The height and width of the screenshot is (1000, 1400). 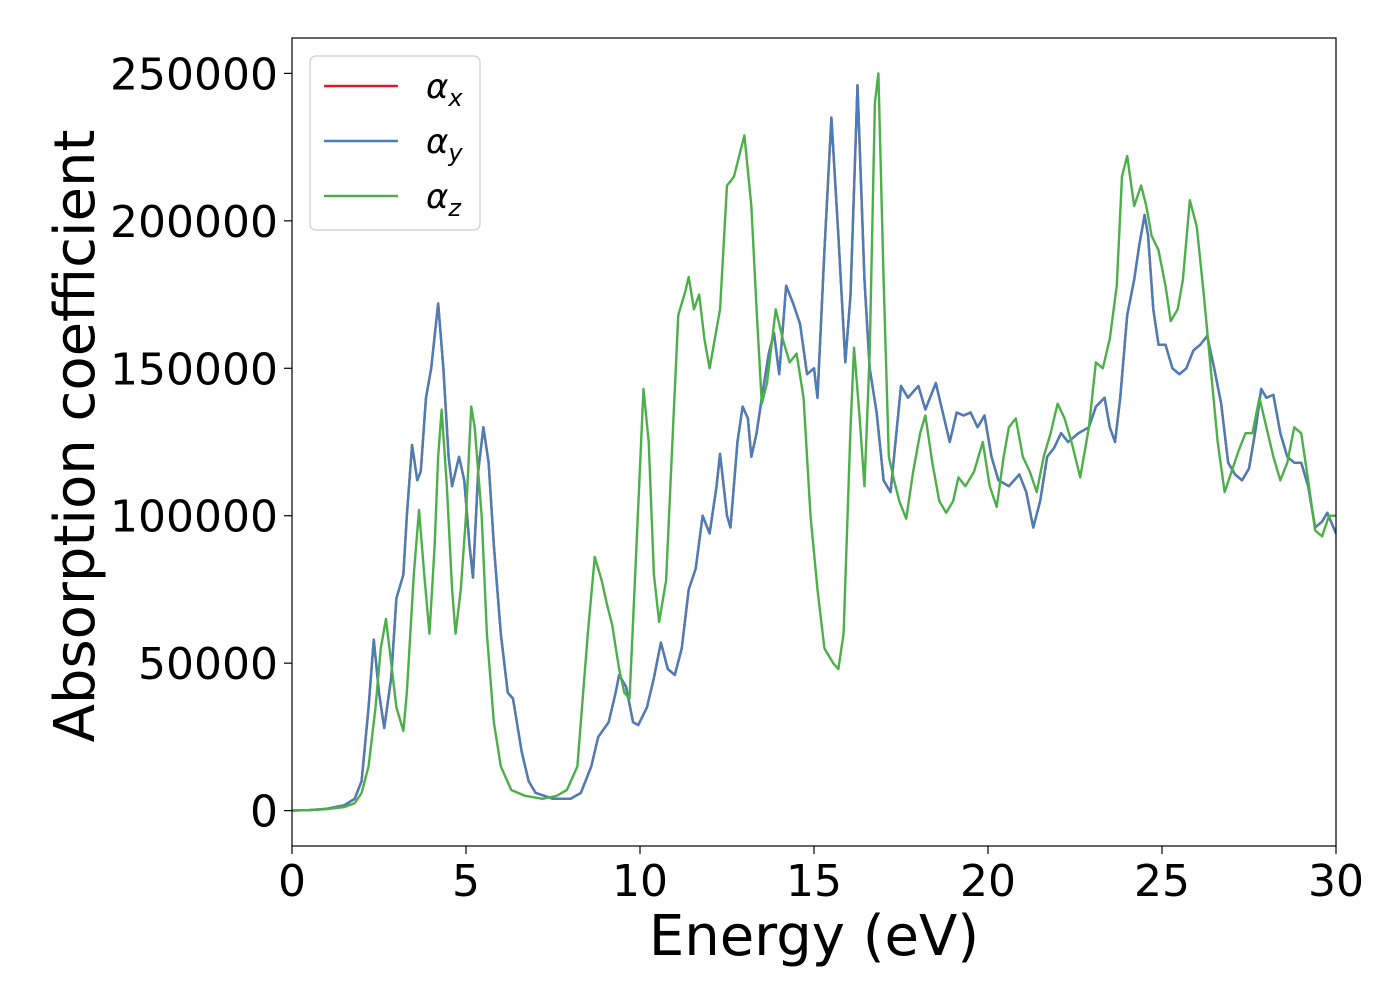 What do you see at coordinates (814, 881) in the screenshot?
I see `x-tick-label: 15` at bounding box center [814, 881].